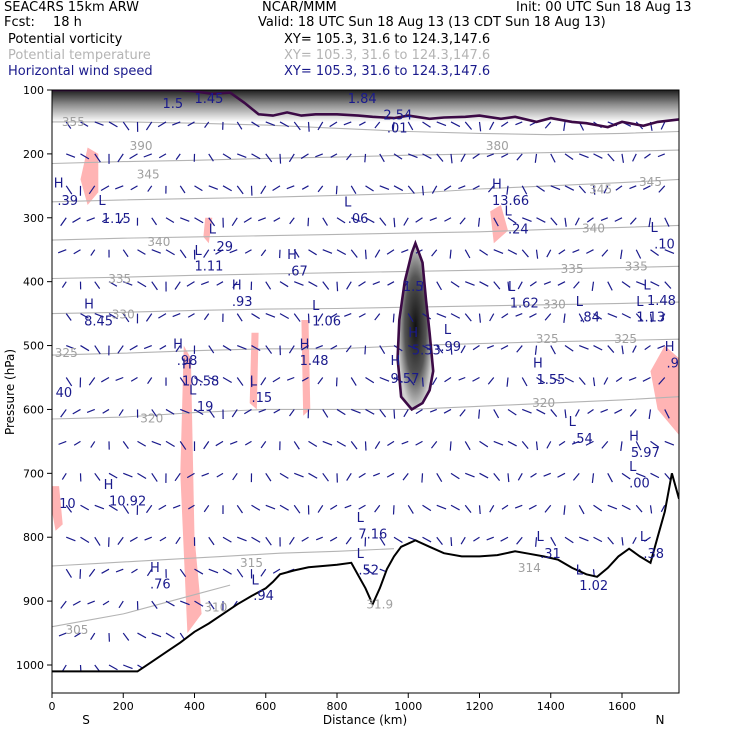 The height and width of the screenshot is (740, 740). Describe the element at coordinates (265, 706) in the screenshot. I see `x-tick-label: 600` at that location.